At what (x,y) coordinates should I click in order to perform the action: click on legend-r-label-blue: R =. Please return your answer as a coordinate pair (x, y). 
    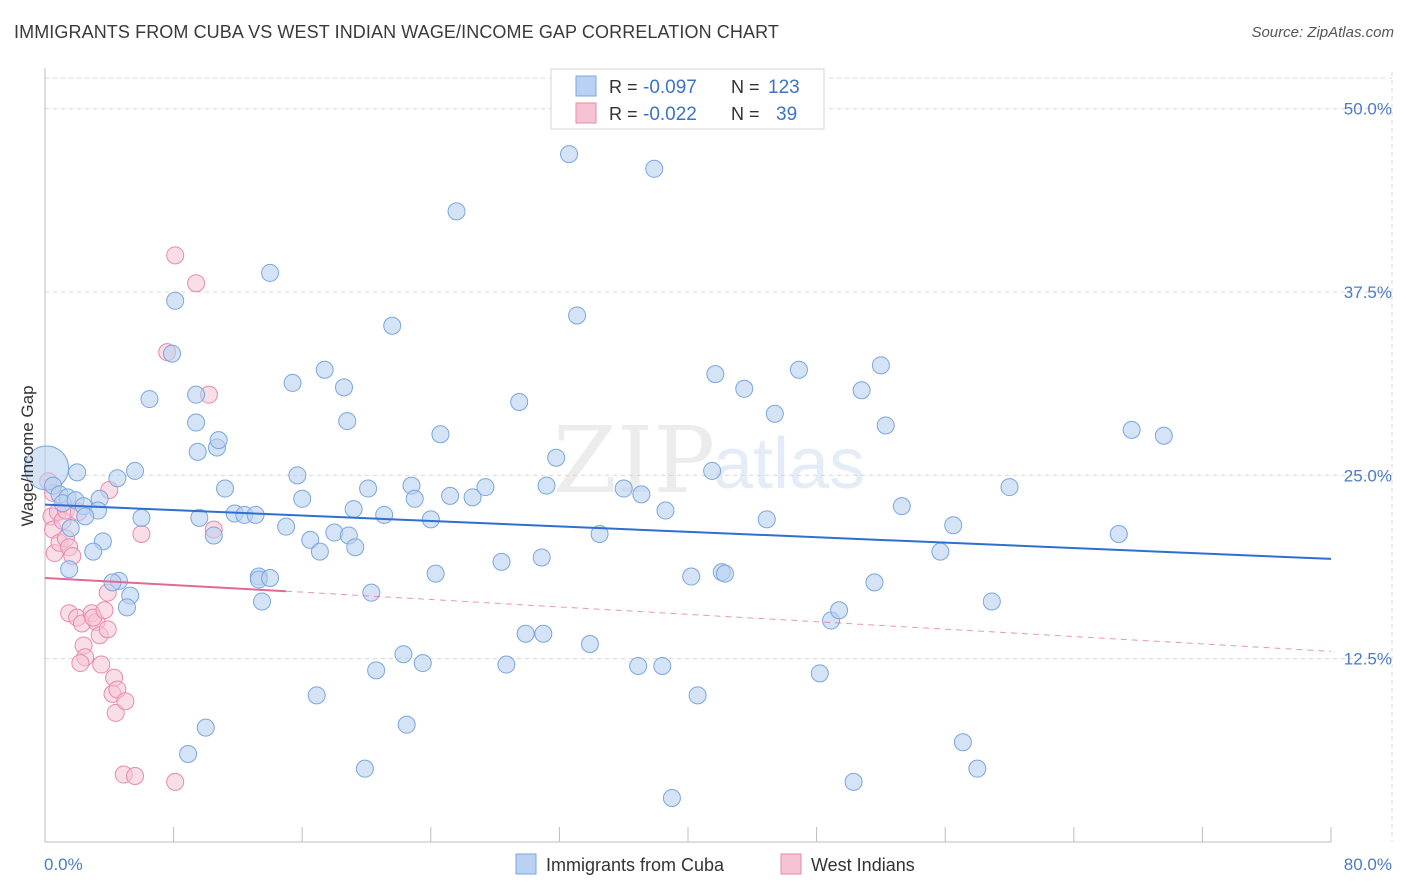
    Looking at the image, I should click on (623, 87).